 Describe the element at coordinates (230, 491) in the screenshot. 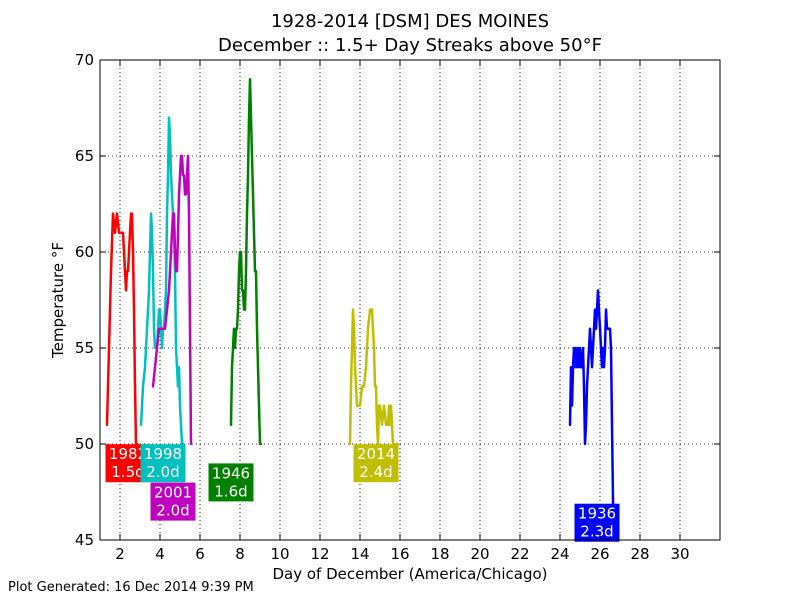

I see `streak-label-text: 1.6d` at that location.